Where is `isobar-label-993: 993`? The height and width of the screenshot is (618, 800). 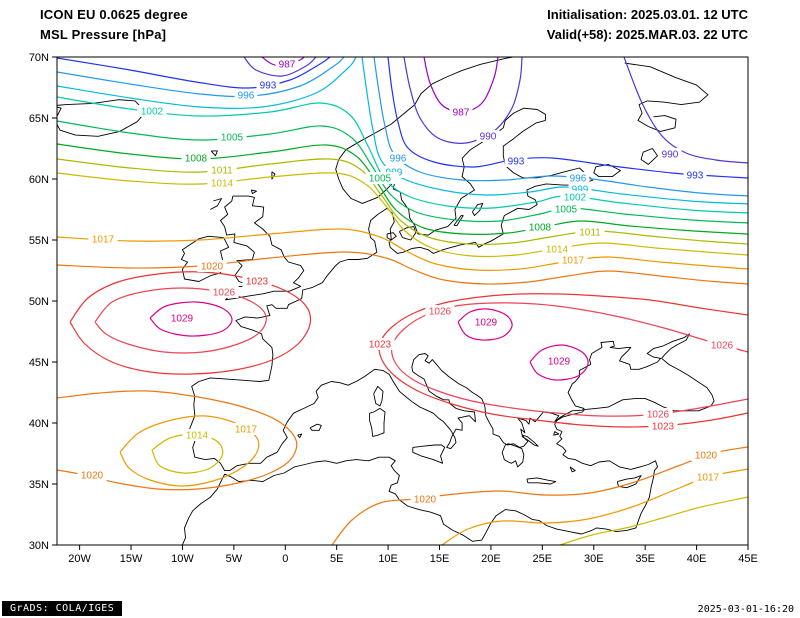 isobar-label-993: 993 is located at coordinates (695, 176).